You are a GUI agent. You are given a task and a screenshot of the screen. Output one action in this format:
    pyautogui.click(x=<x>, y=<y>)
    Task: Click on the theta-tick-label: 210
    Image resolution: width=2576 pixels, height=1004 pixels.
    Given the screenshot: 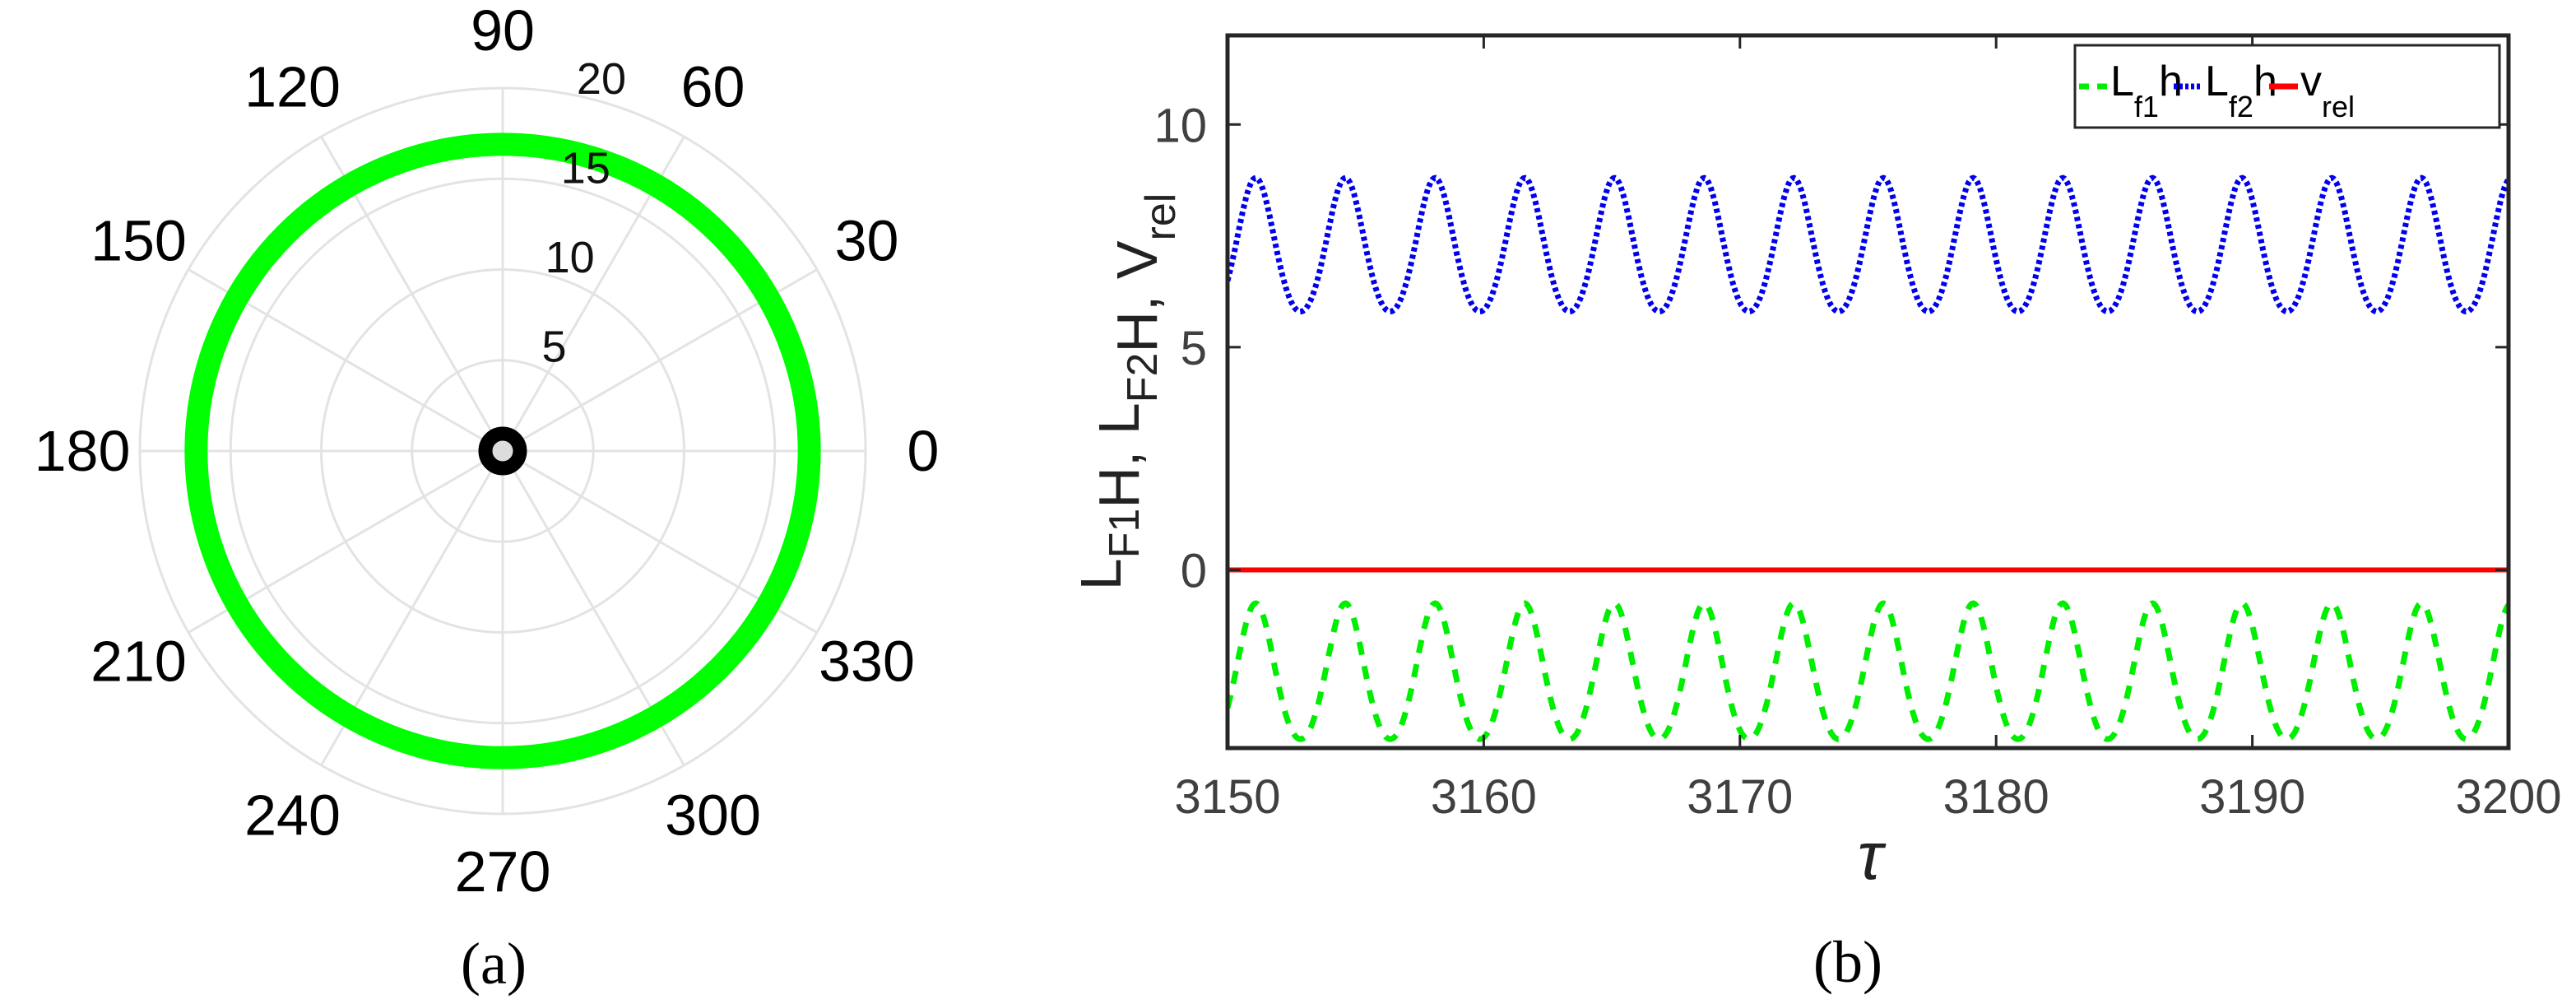 What is the action you would take?
    pyautogui.click(x=139, y=662)
    